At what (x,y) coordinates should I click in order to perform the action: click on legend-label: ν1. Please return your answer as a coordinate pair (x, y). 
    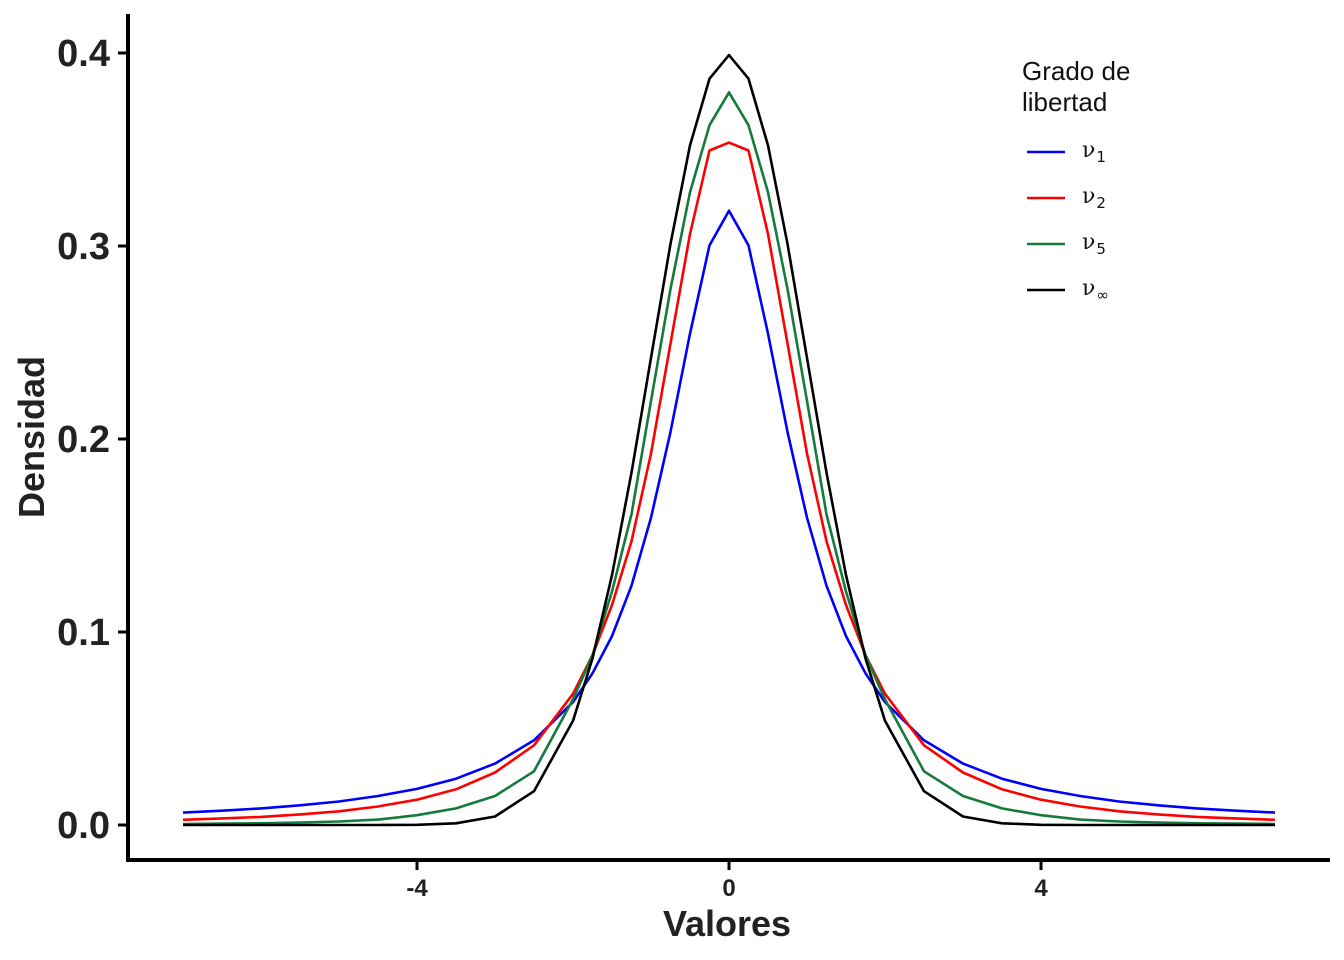
    Looking at the image, I should click on (1094, 152).